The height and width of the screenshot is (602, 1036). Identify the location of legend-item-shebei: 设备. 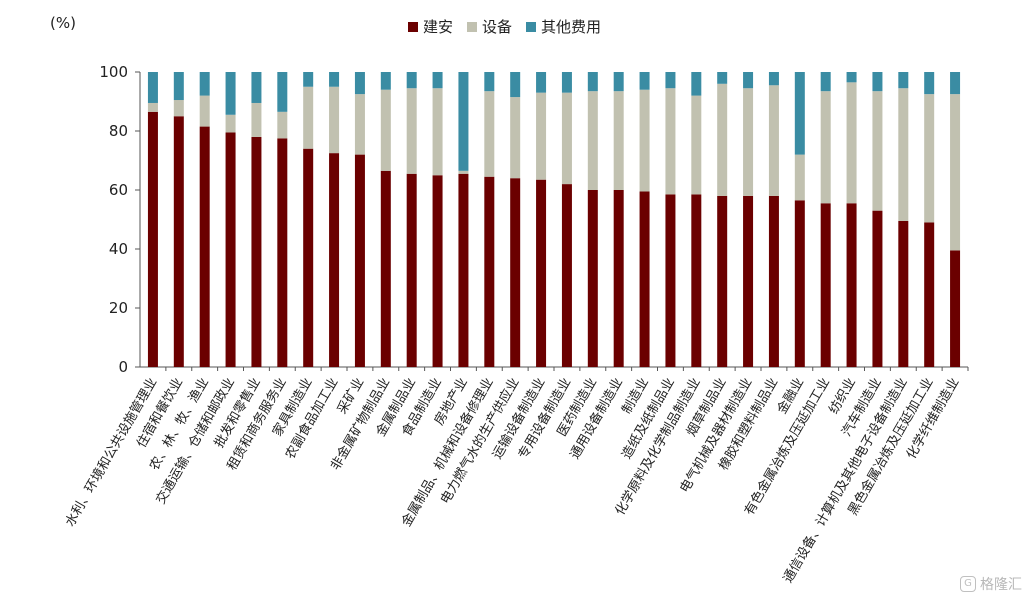
(489, 26).